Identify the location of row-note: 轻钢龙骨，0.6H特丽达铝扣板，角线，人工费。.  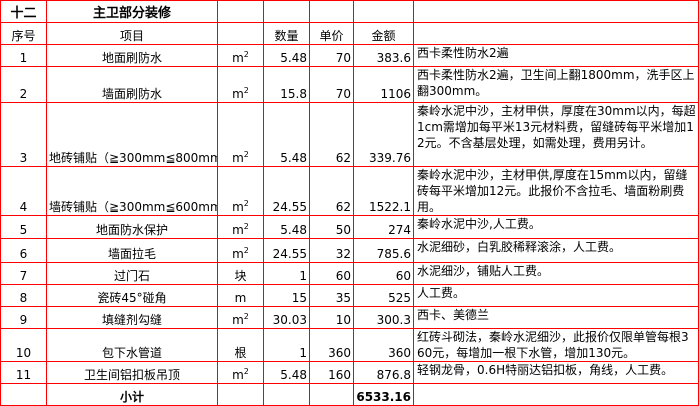
(556, 372).